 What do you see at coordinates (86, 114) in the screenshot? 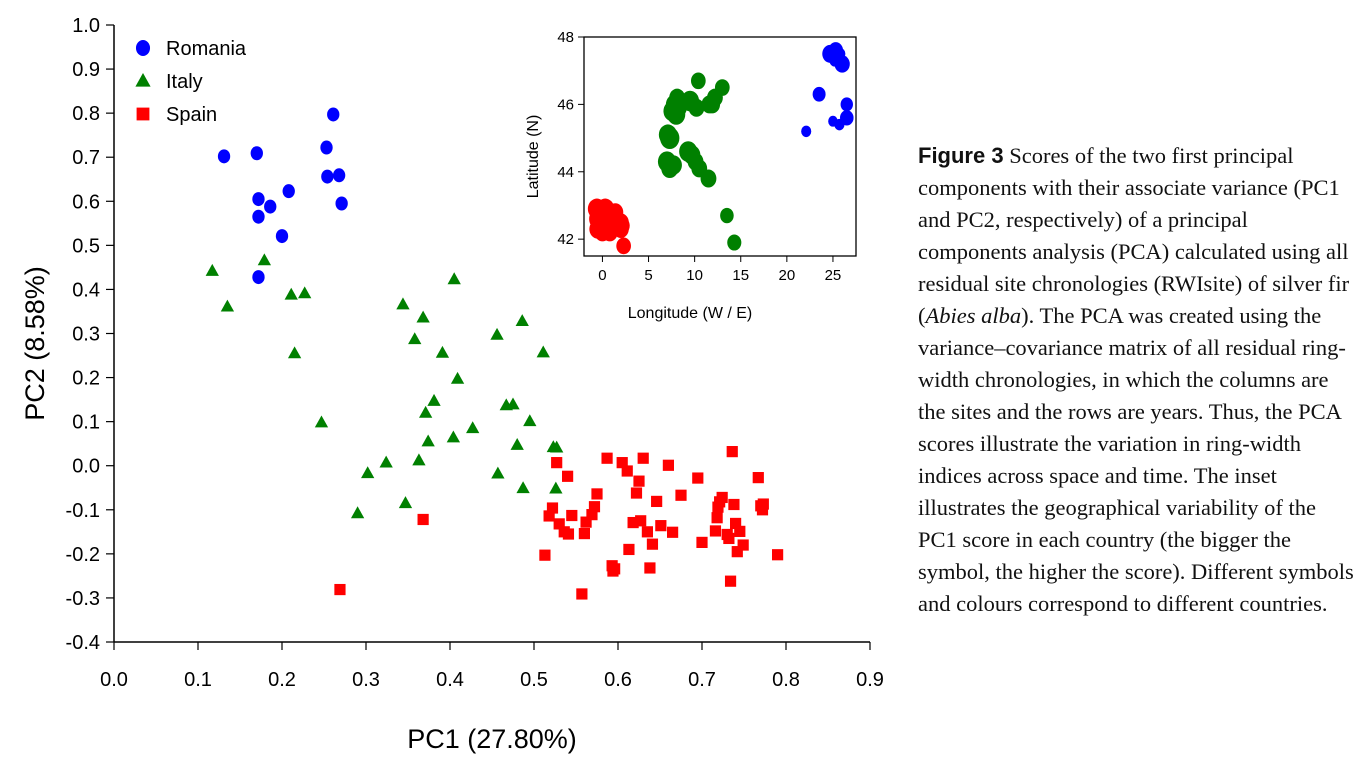
I see `y-tick-label: 0.8` at bounding box center [86, 114].